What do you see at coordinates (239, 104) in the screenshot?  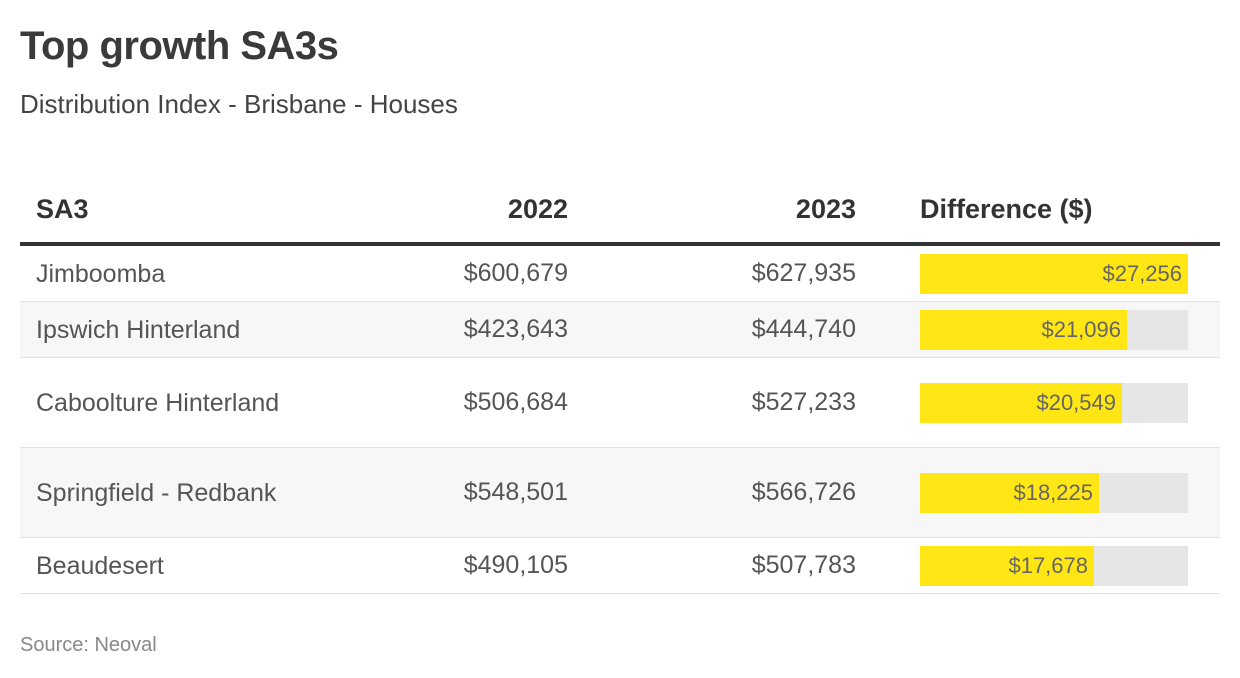 I see `chart-subtitle: Distribution Index - Brisbane - Houses` at bounding box center [239, 104].